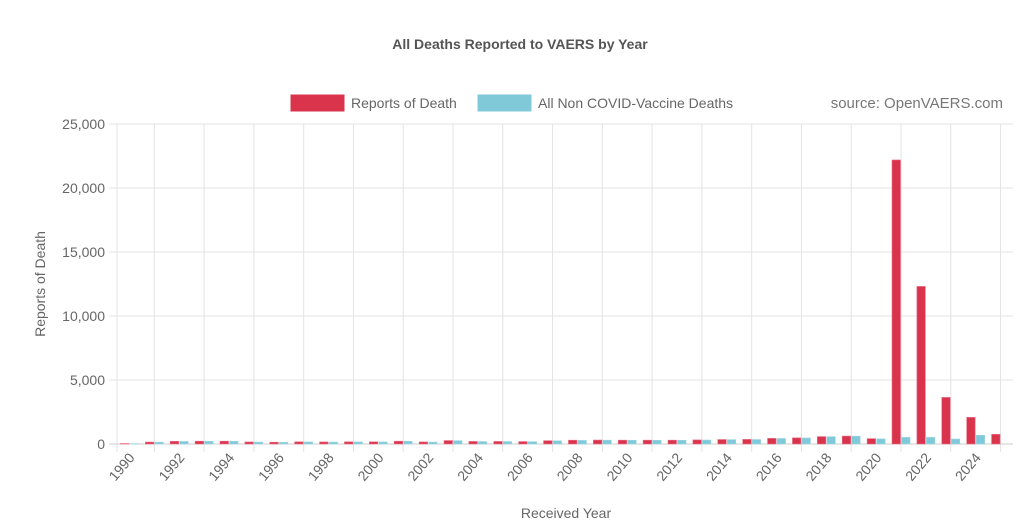 Image resolution: width=1024 pixels, height=528 pixels. What do you see at coordinates (669, 466) in the screenshot?
I see `x-tick-label: 2012` at bounding box center [669, 466].